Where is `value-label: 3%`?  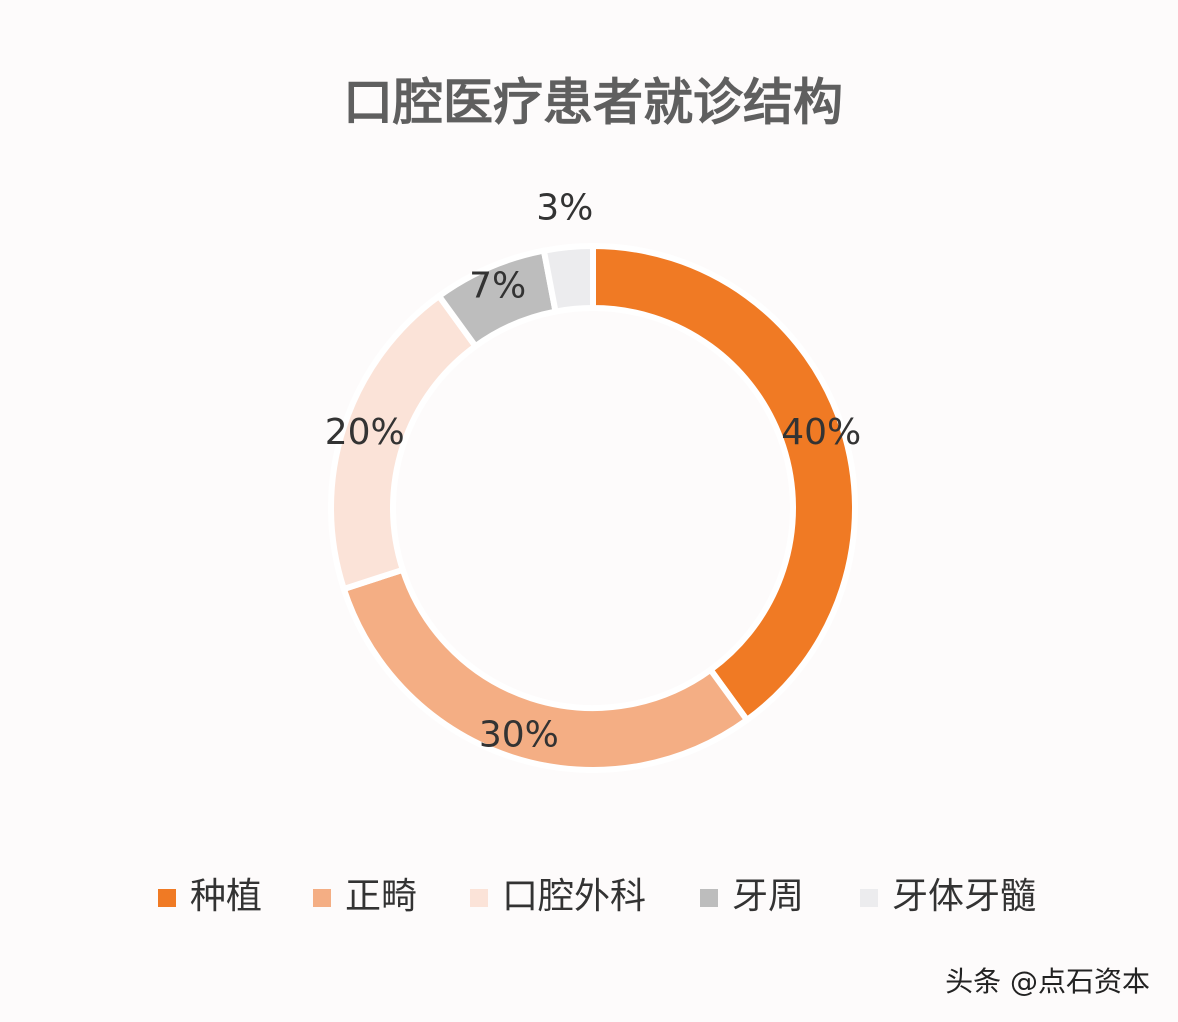
value-label: 3% is located at coordinates (564, 207).